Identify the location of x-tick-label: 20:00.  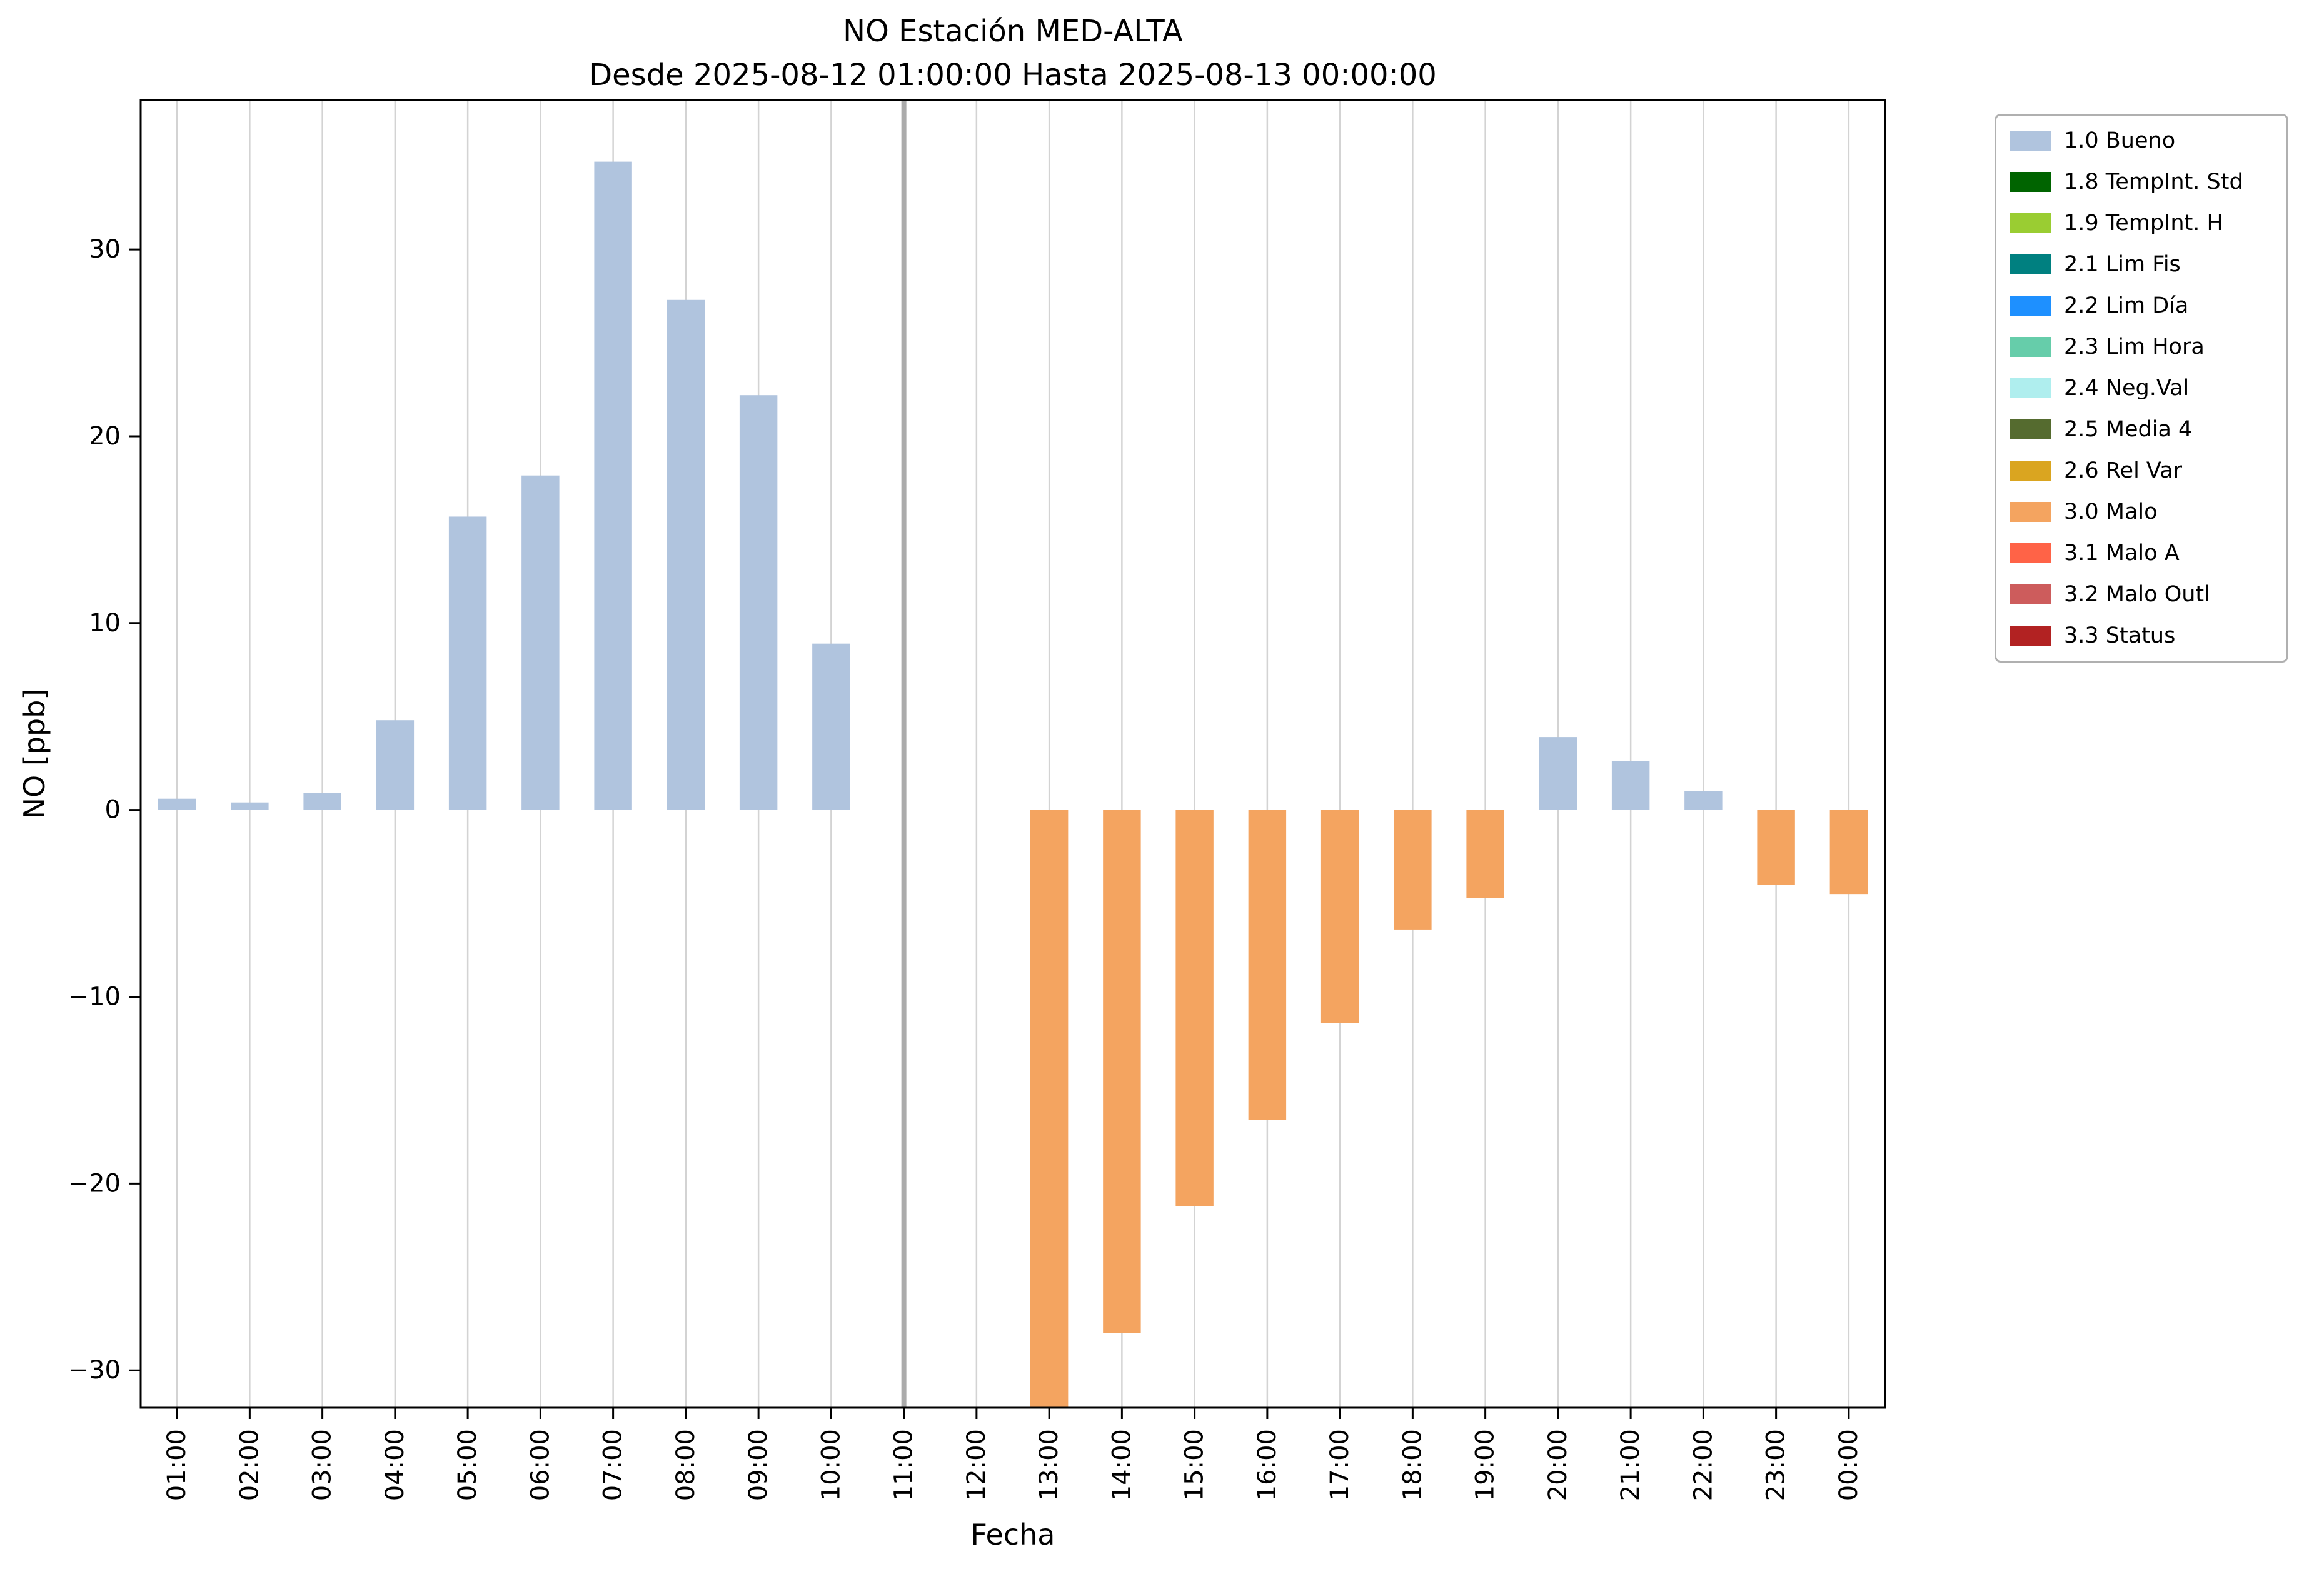
(1558, 1465).